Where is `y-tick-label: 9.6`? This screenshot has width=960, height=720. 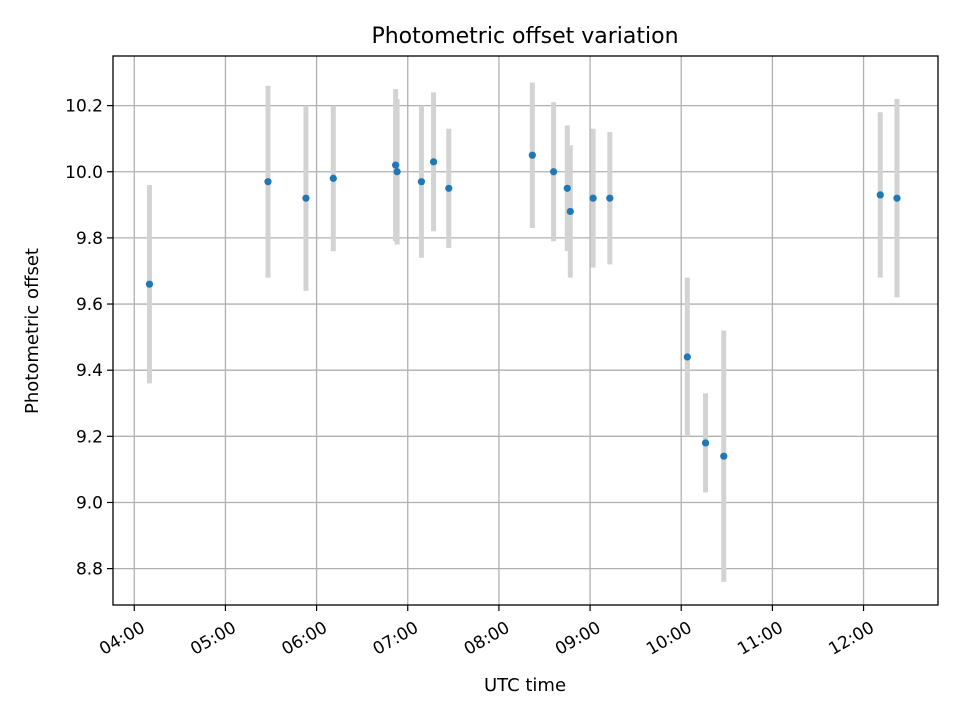
y-tick-label: 9.6 is located at coordinates (89, 305).